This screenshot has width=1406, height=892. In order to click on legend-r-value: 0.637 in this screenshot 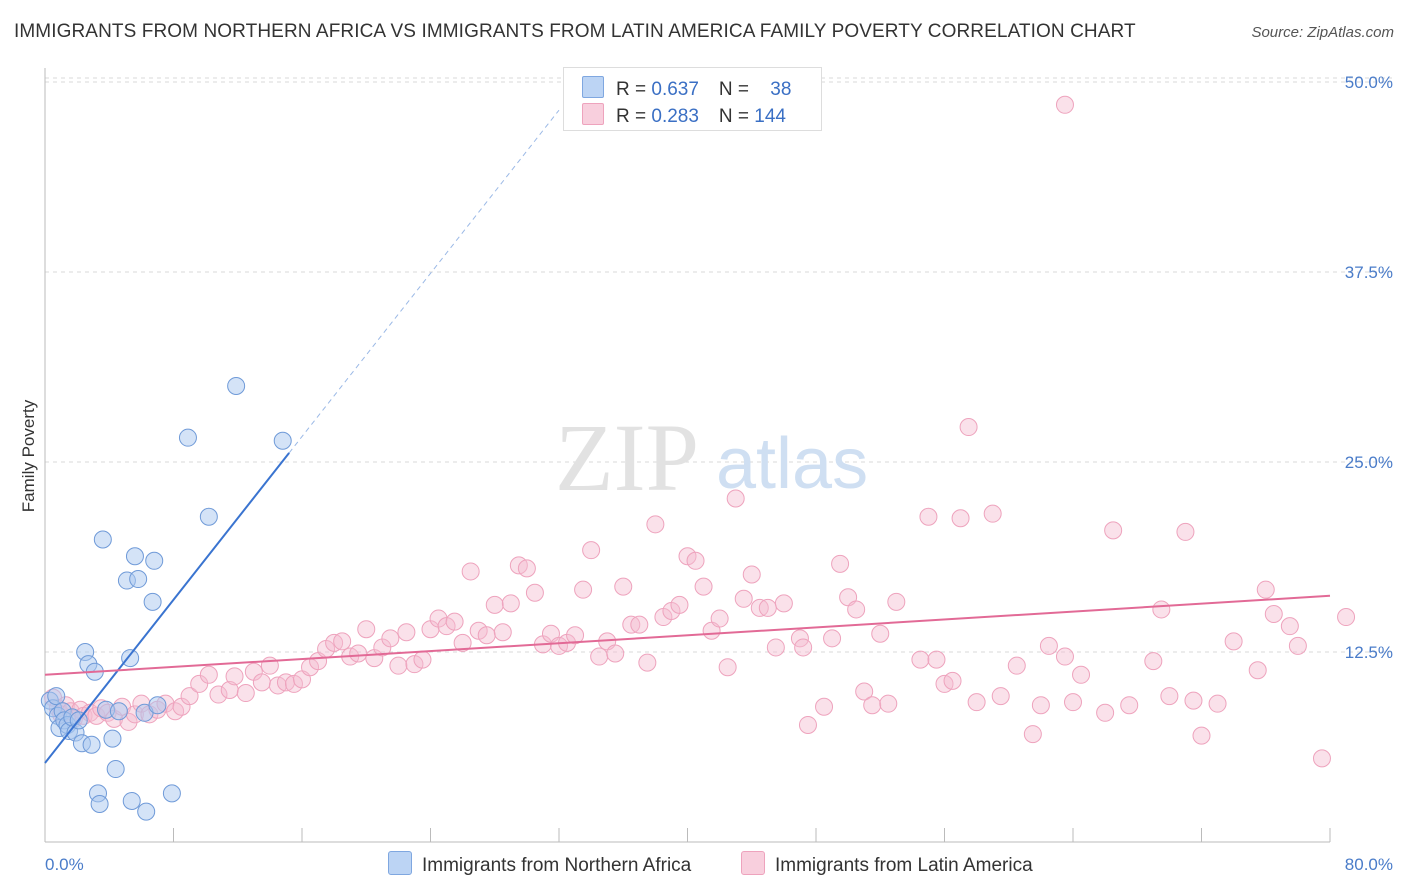, I will do `click(675, 89)`.